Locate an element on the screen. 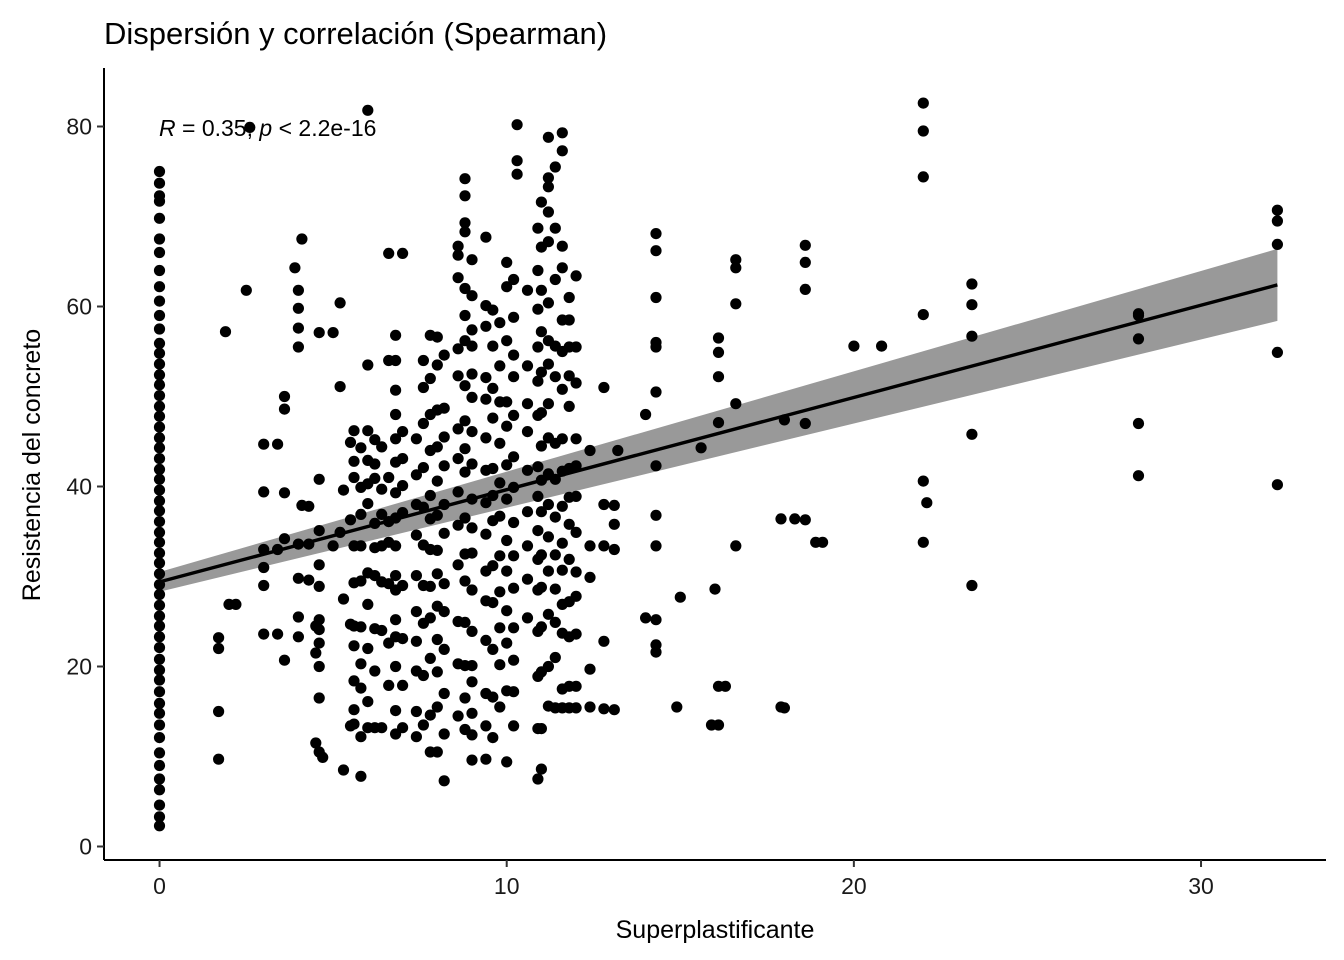 The height and width of the screenshot is (960, 1344). y-axis-title: Resistencia del concreto is located at coordinates (32, 465).